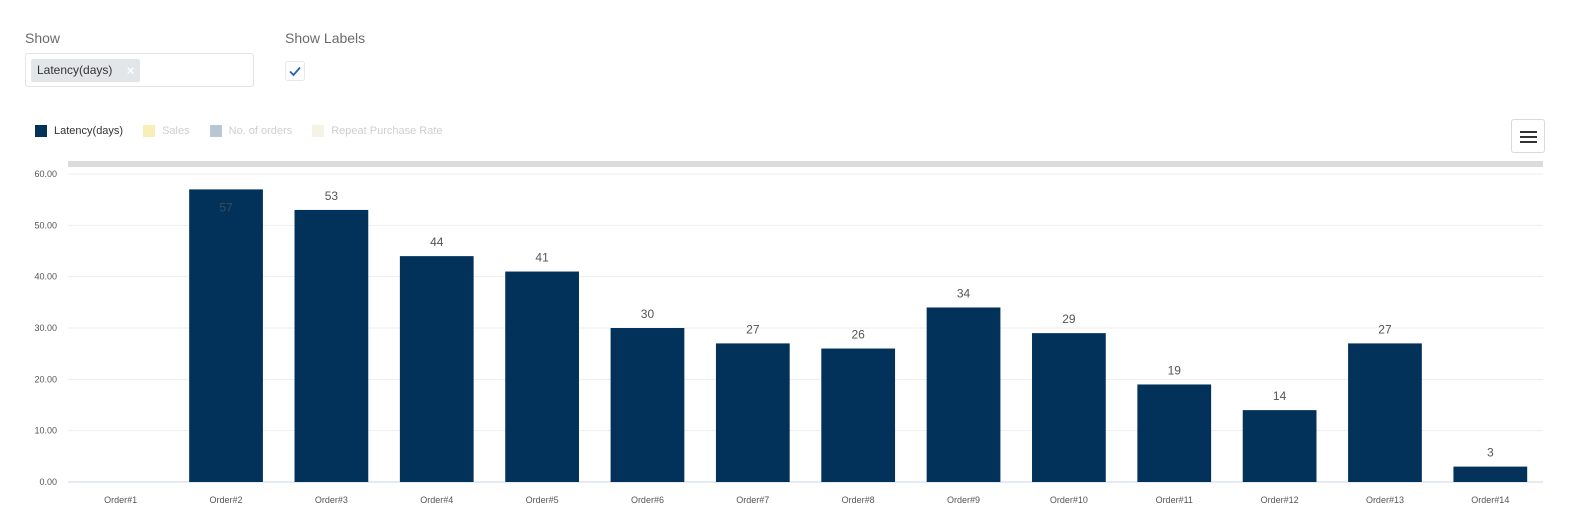 This screenshot has height=527, width=1577. I want to click on x-tick-label: Order#12, so click(1280, 500).